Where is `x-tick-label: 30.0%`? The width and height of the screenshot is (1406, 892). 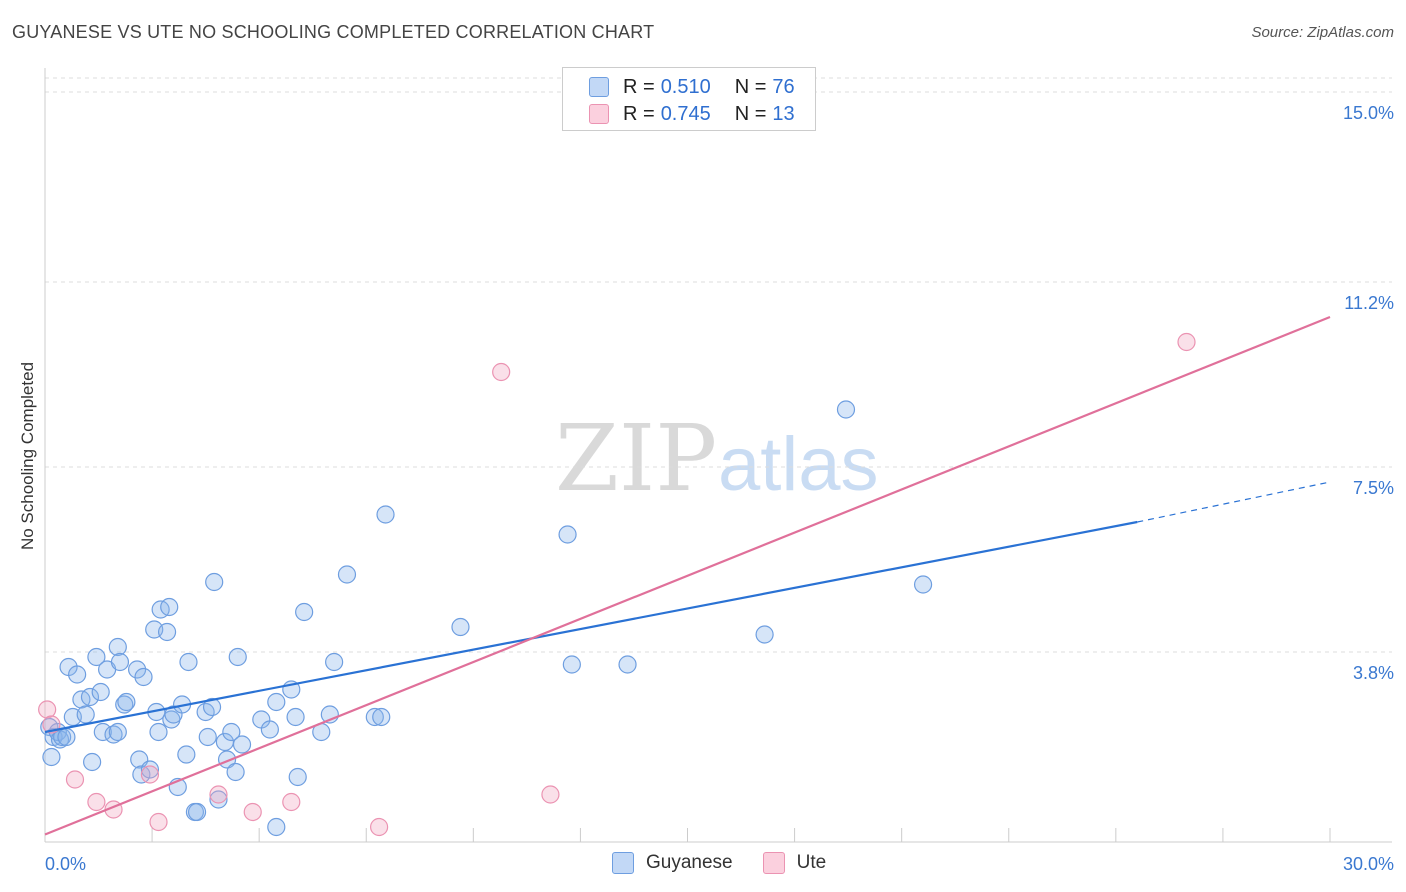 x-tick-label: 30.0% is located at coordinates (1368, 864).